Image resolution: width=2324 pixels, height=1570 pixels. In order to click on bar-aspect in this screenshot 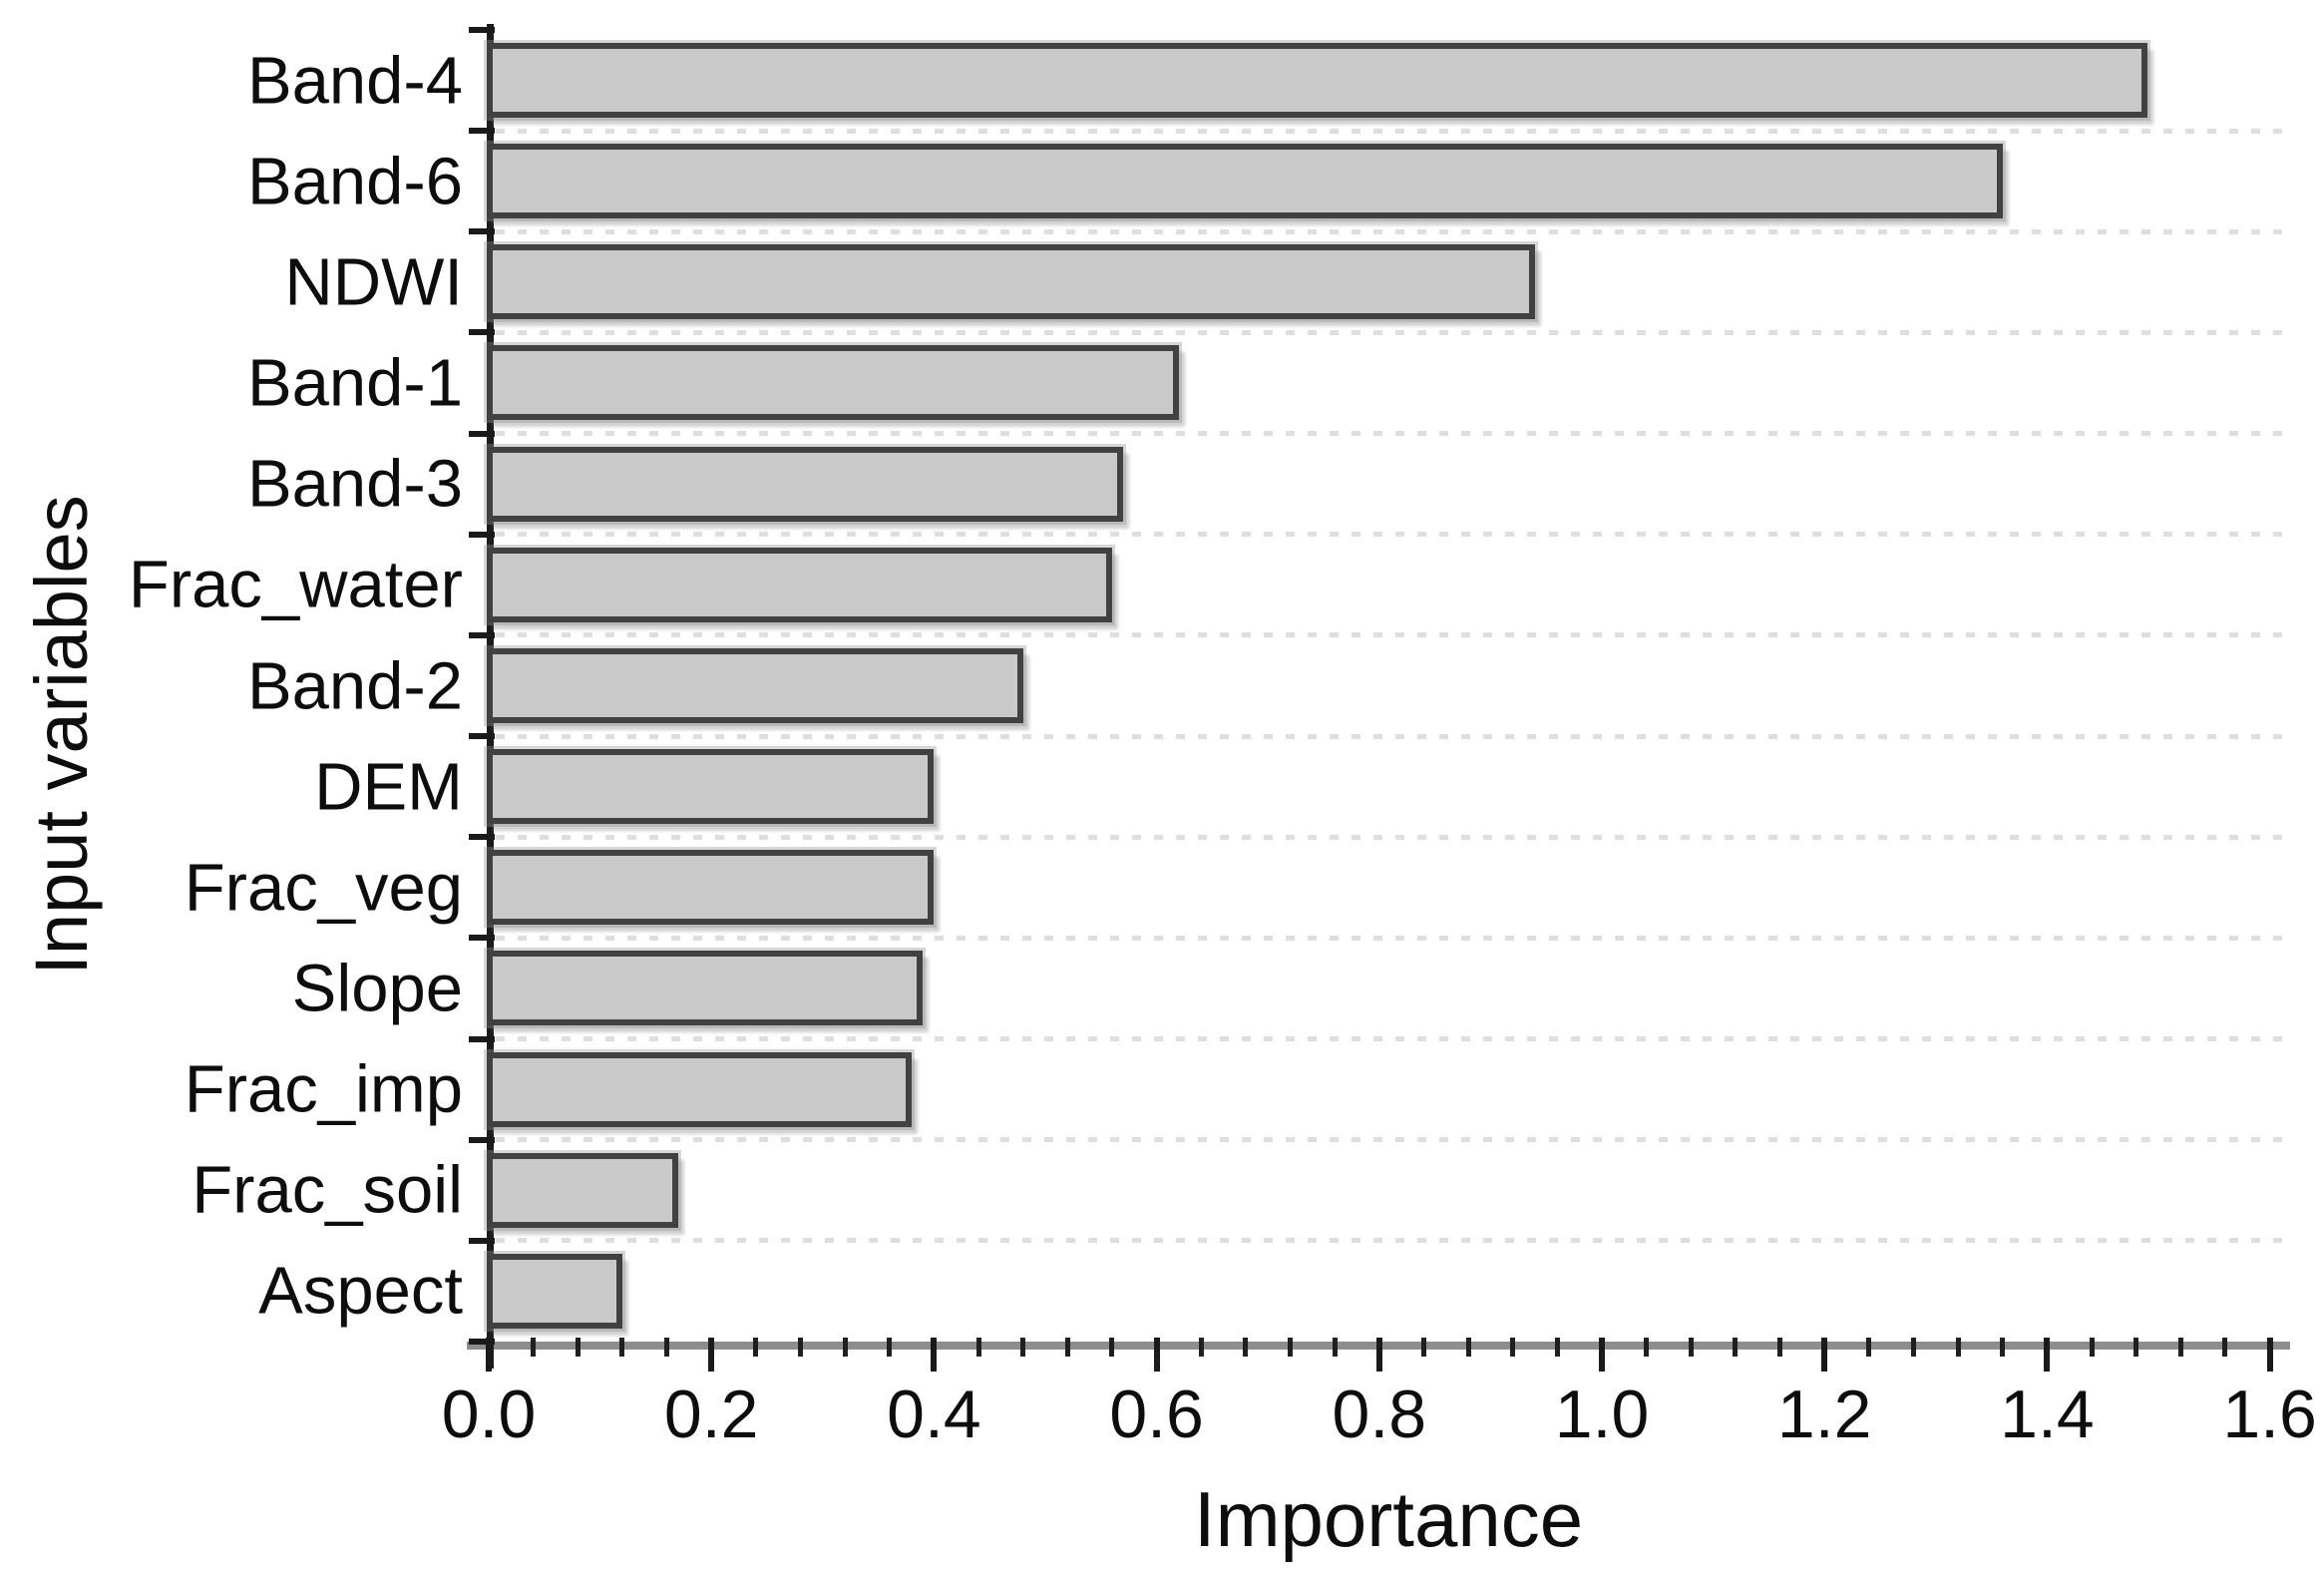, I will do `click(554, 1291)`.